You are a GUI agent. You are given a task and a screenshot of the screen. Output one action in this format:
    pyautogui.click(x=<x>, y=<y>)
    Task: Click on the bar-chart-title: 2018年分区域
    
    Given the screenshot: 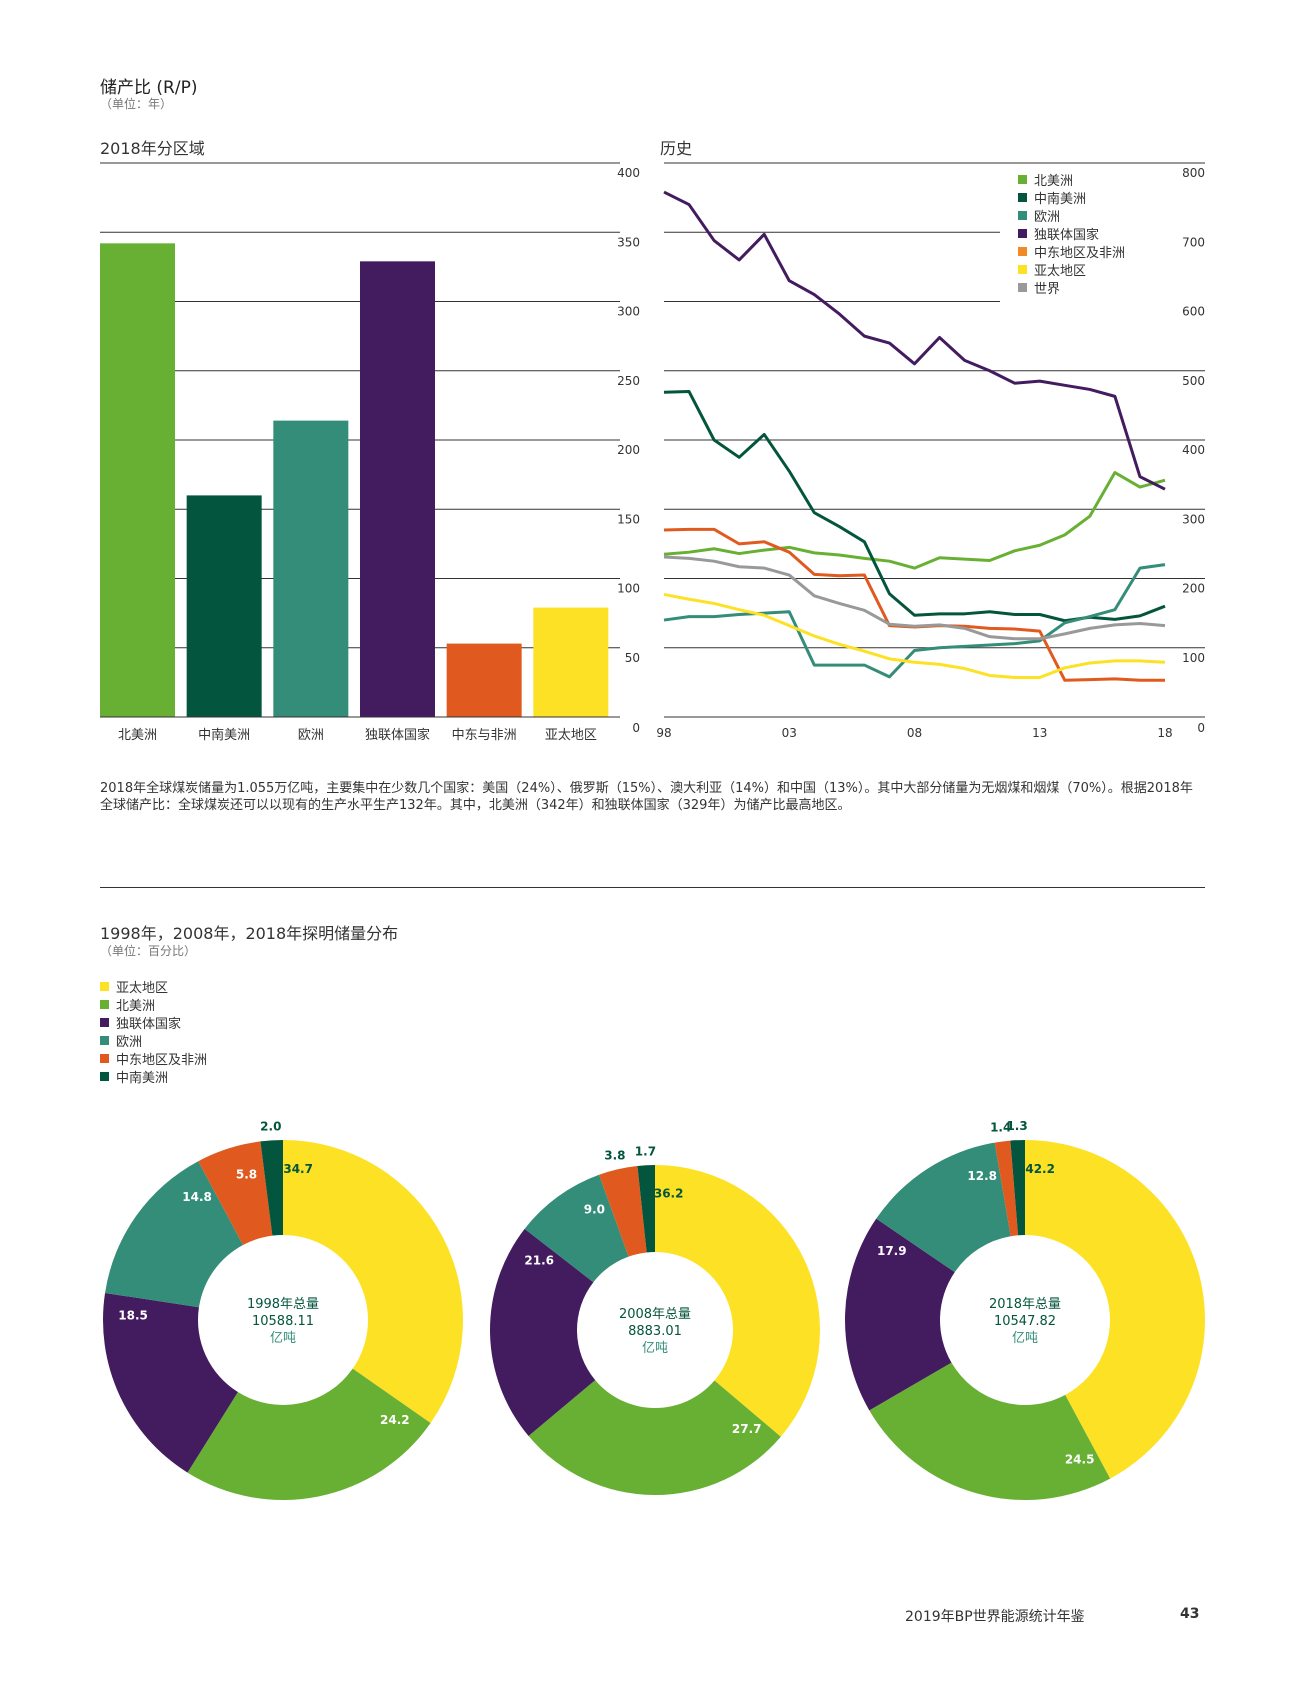 What is the action you would take?
    pyautogui.click(x=152, y=148)
    